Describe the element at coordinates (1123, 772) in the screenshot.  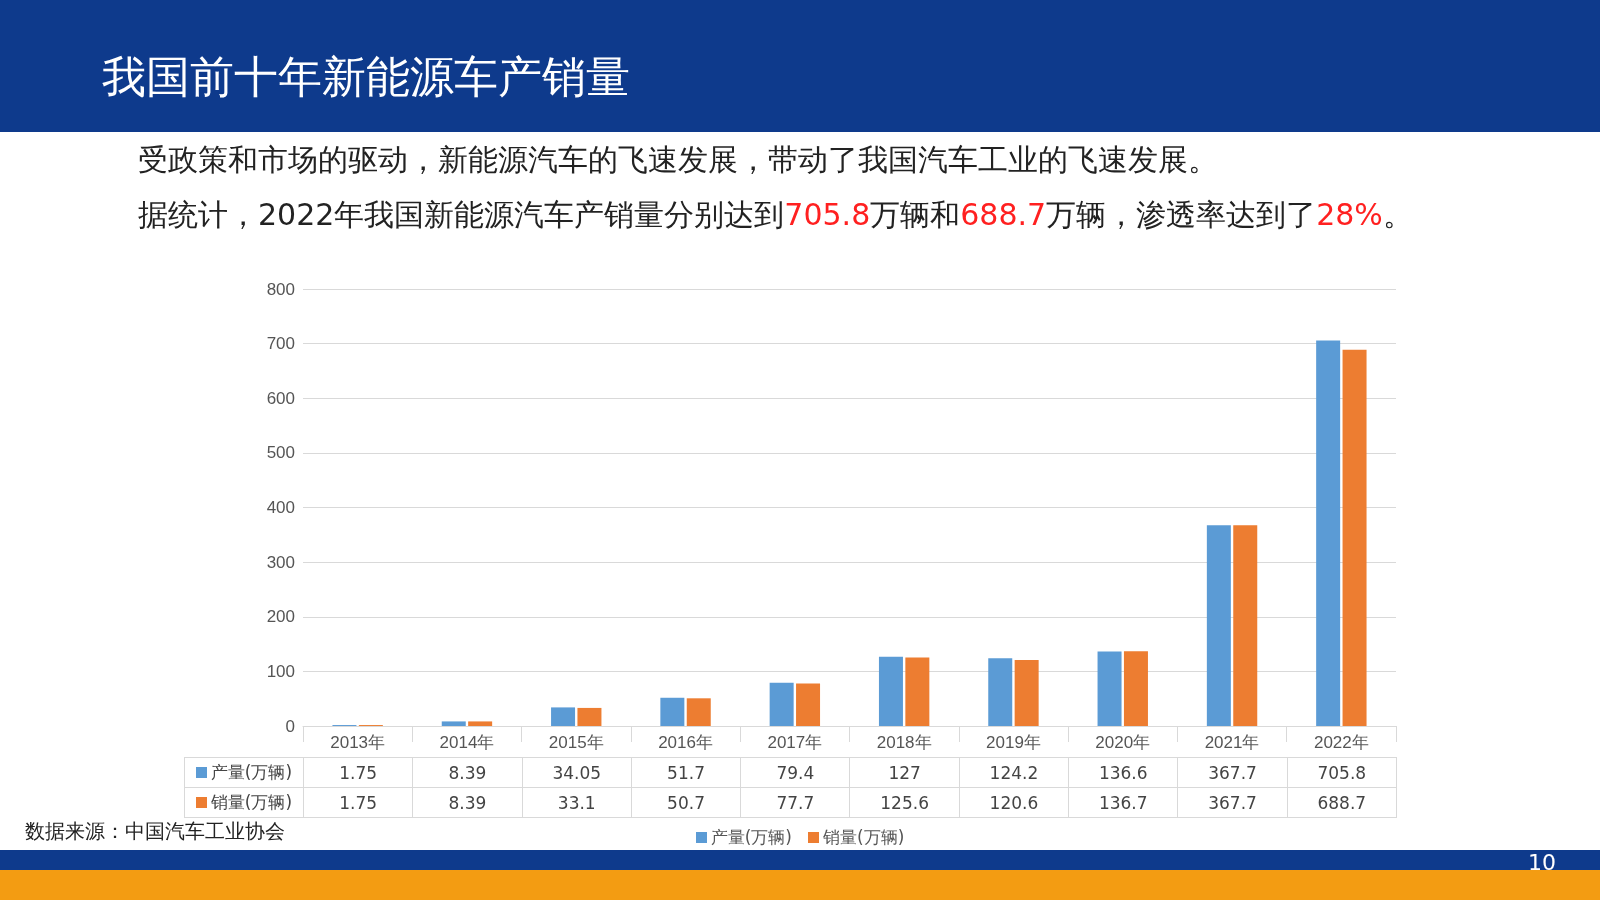
I see `data-label: 136.6` at that location.